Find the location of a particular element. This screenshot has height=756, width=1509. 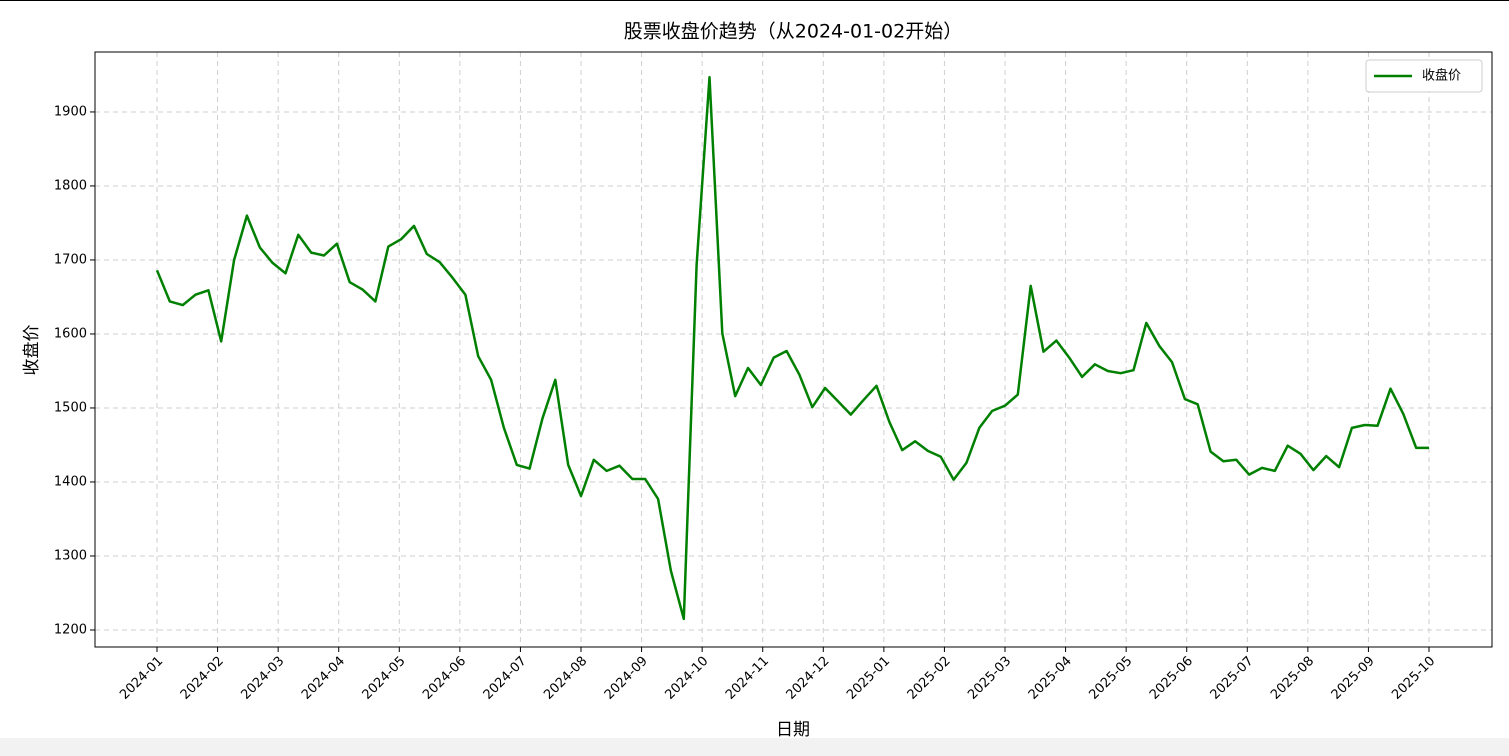

bottom-bar is located at coordinates (754, 747).